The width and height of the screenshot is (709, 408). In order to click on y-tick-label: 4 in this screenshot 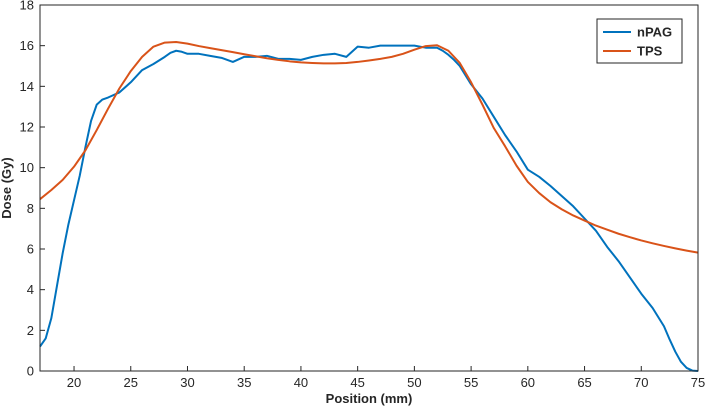, I will do `click(30, 289)`.